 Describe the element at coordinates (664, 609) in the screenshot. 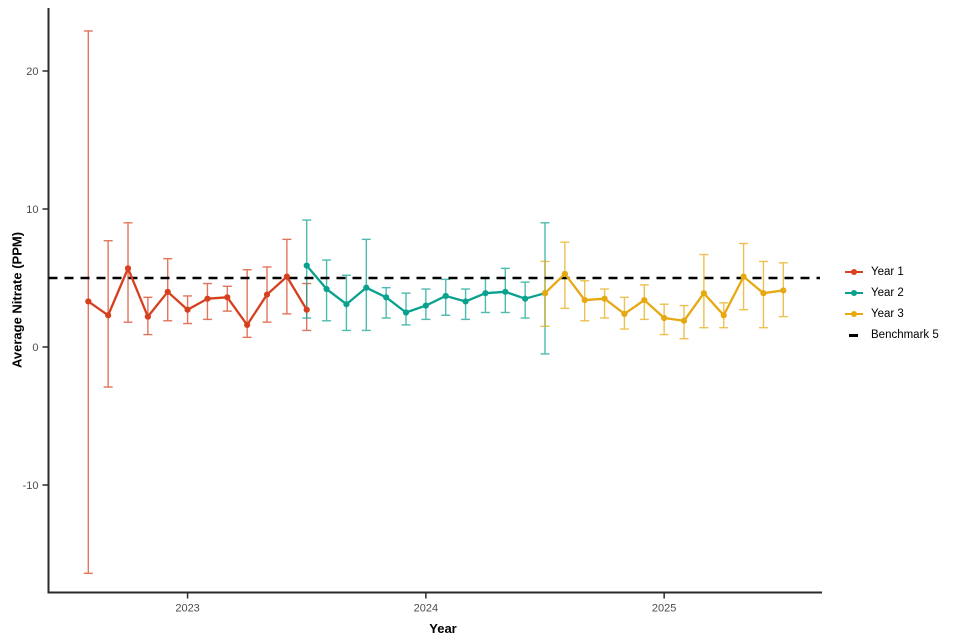

I see `x-tick-label: 2025` at that location.